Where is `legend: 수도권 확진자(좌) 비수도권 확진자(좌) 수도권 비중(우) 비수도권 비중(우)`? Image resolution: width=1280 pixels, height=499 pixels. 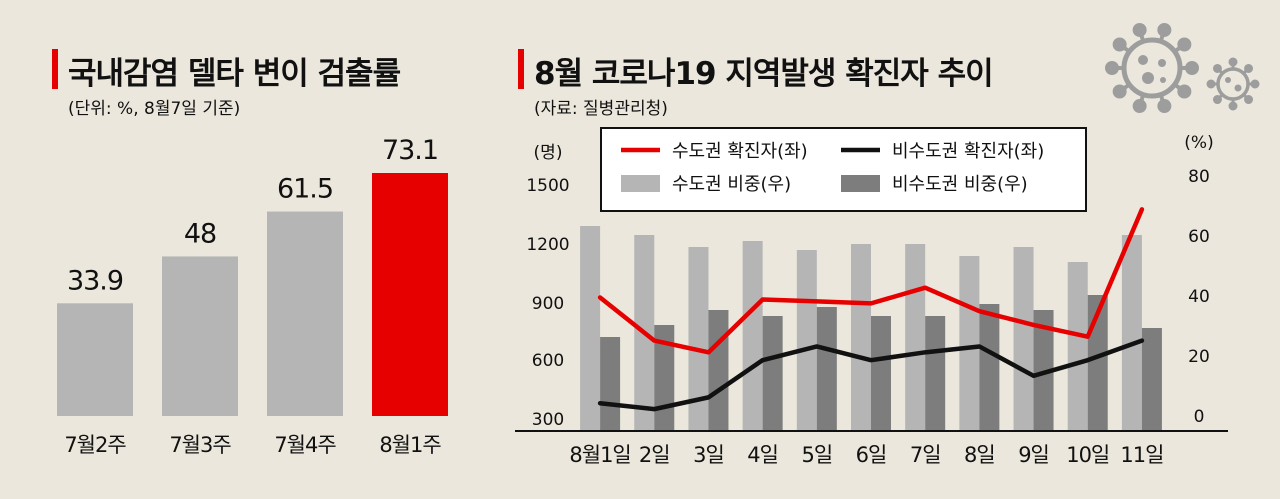 legend: 수도권 확진자(좌) 비수도권 확진자(좌) 수도권 비중(우) 비수도권 비중(우) is located at coordinates (843, 169).